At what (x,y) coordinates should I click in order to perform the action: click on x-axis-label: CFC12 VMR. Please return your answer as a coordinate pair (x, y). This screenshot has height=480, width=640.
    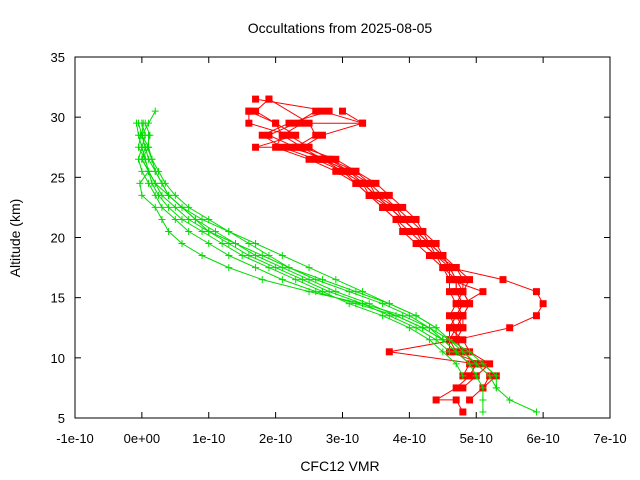
    Looking at the image, I should click on (339, 466).